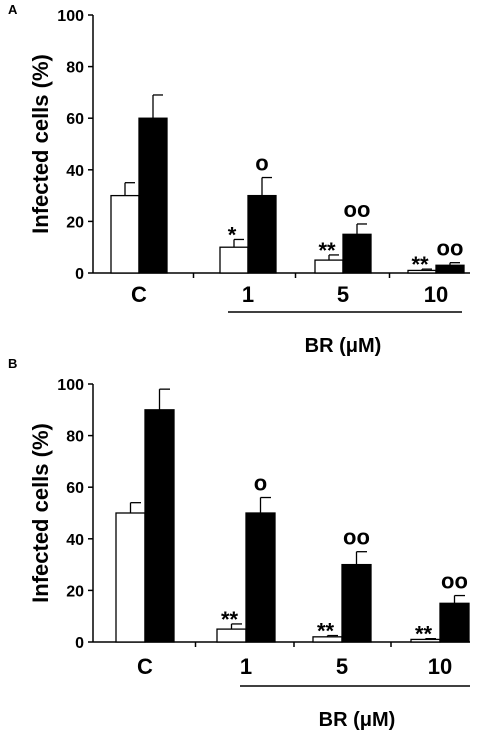  What do you see at coordinates (12, 363) in the screenshot?
I see `panel-letter: B` at bounding box center [12, 363].